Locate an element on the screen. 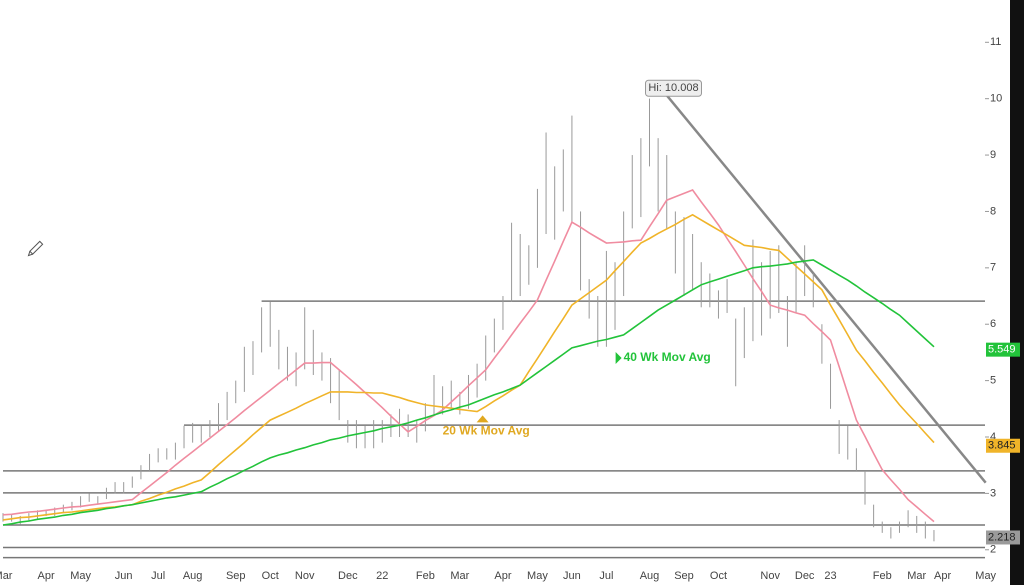  last-value-label: 3.845 is located at coordinates (1002, 446).